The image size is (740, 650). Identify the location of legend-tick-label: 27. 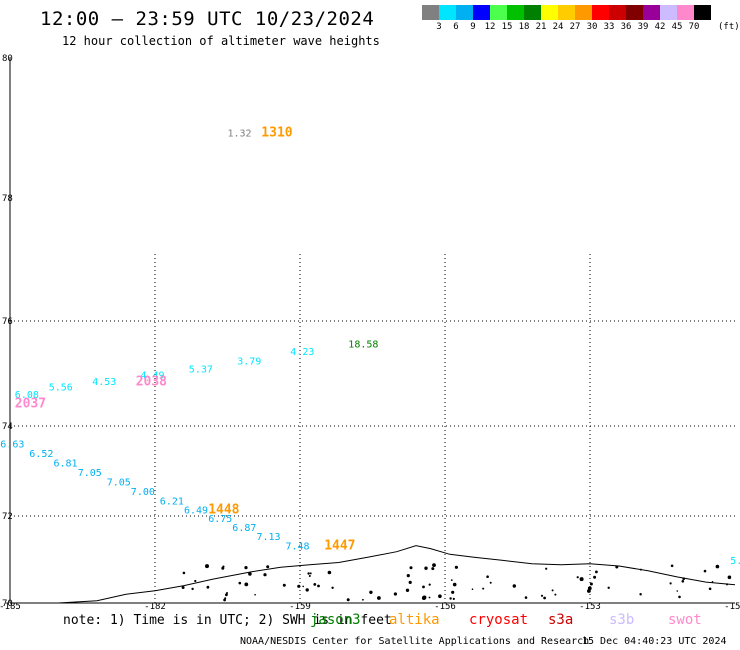
(575, 27).